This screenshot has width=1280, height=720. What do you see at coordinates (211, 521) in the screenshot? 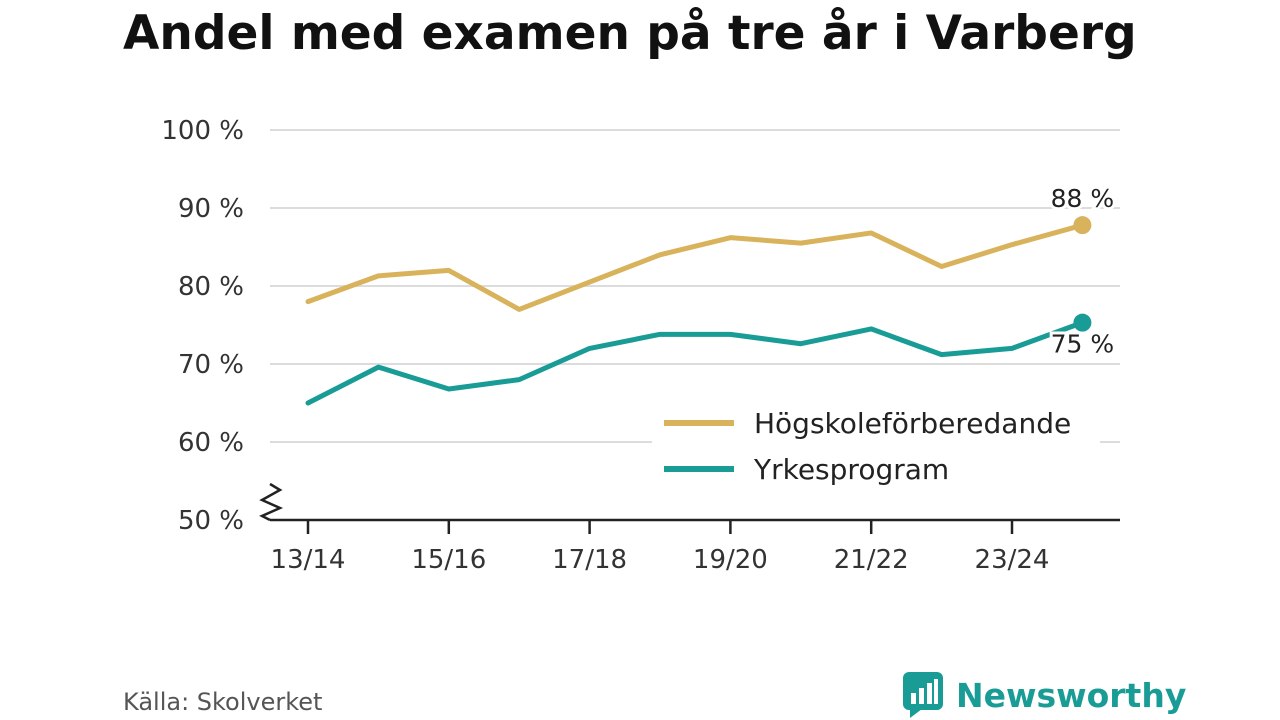
I see `y-tick-label: 50 %` at bounding box center [211, 521].